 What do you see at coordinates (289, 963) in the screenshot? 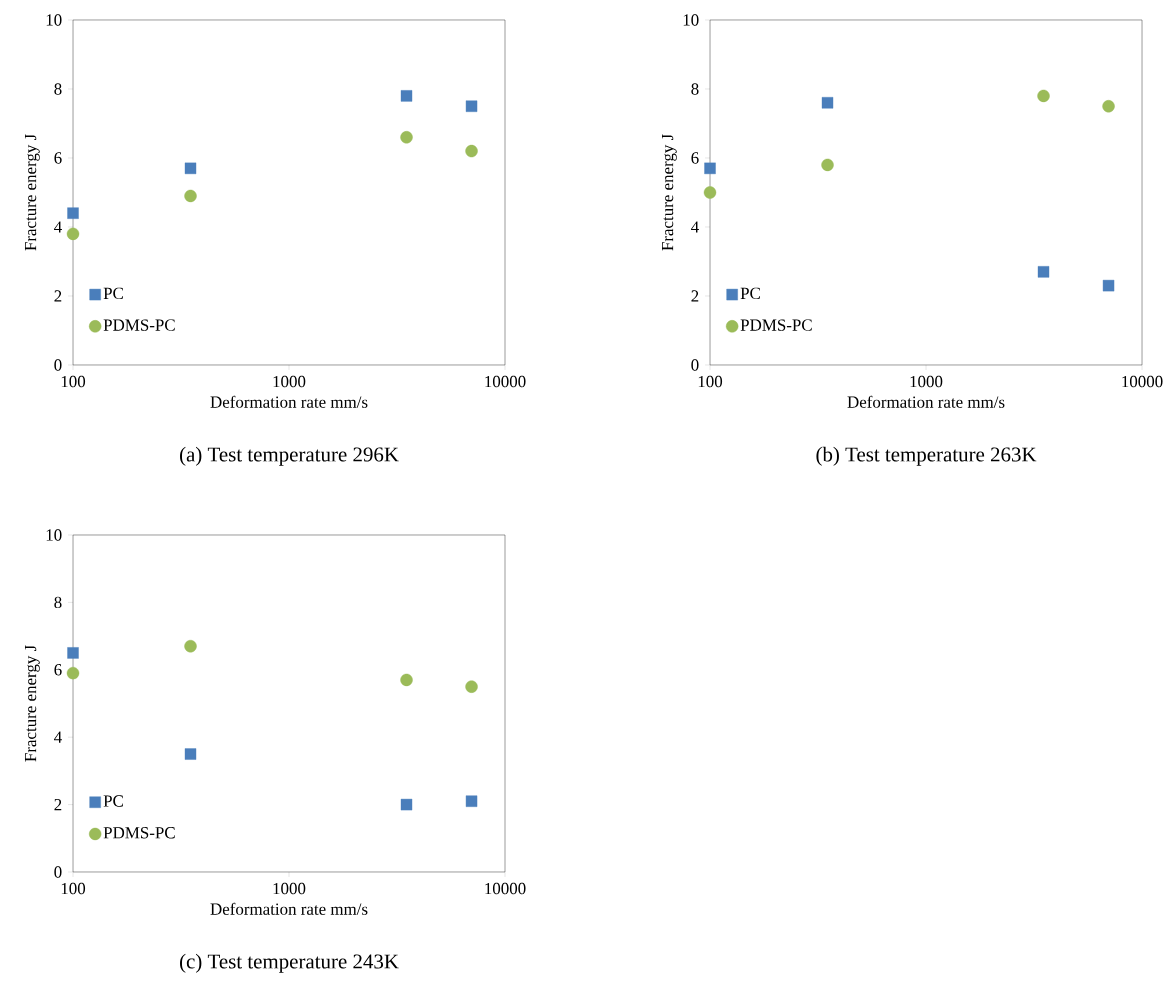
I see `text: (c) Test temperature 243K` at bounding box center [289, 963].